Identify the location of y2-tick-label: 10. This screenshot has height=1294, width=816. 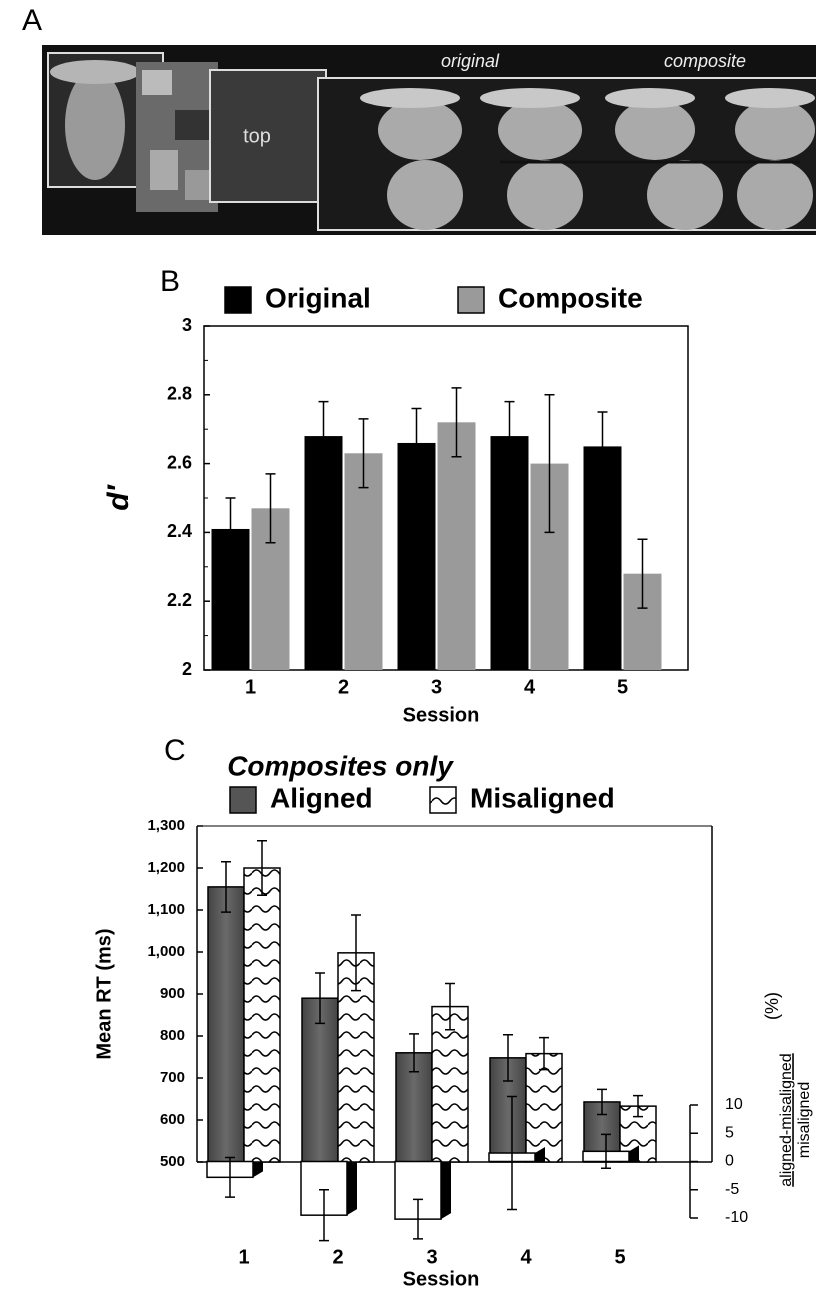
(734, 1104).